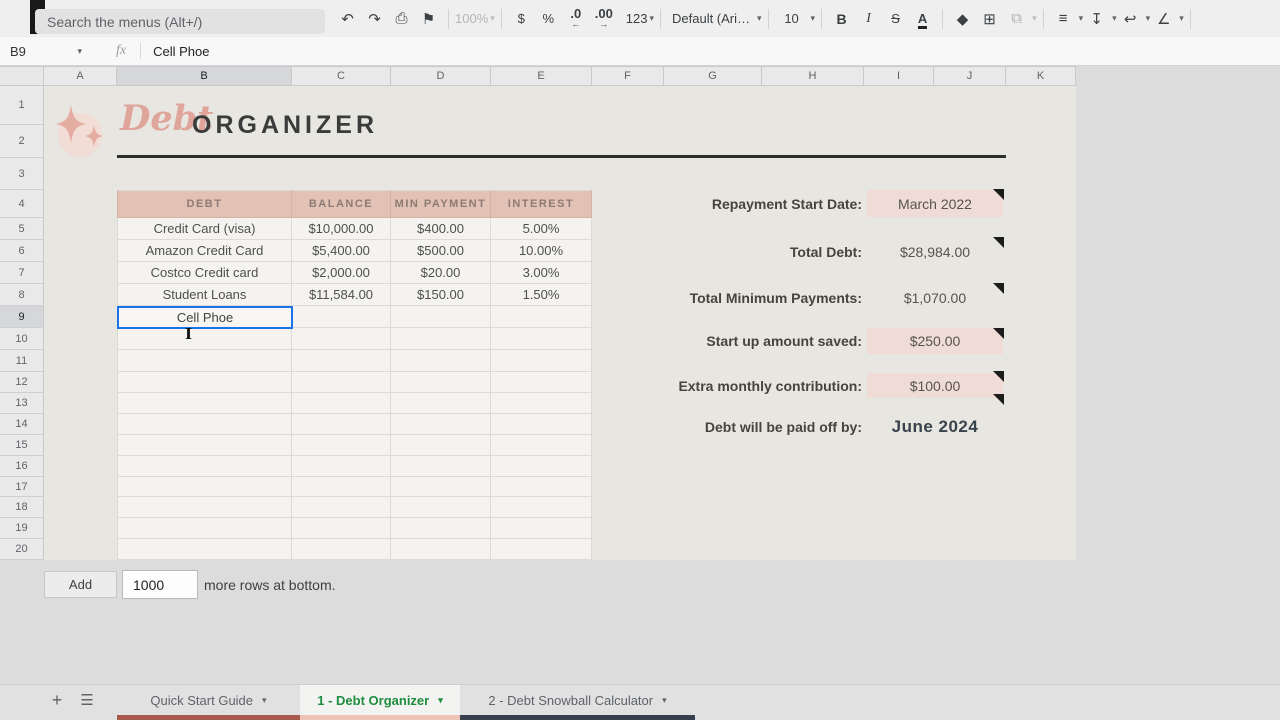  I want to click on row-header-12: 12, so click(22, 382).